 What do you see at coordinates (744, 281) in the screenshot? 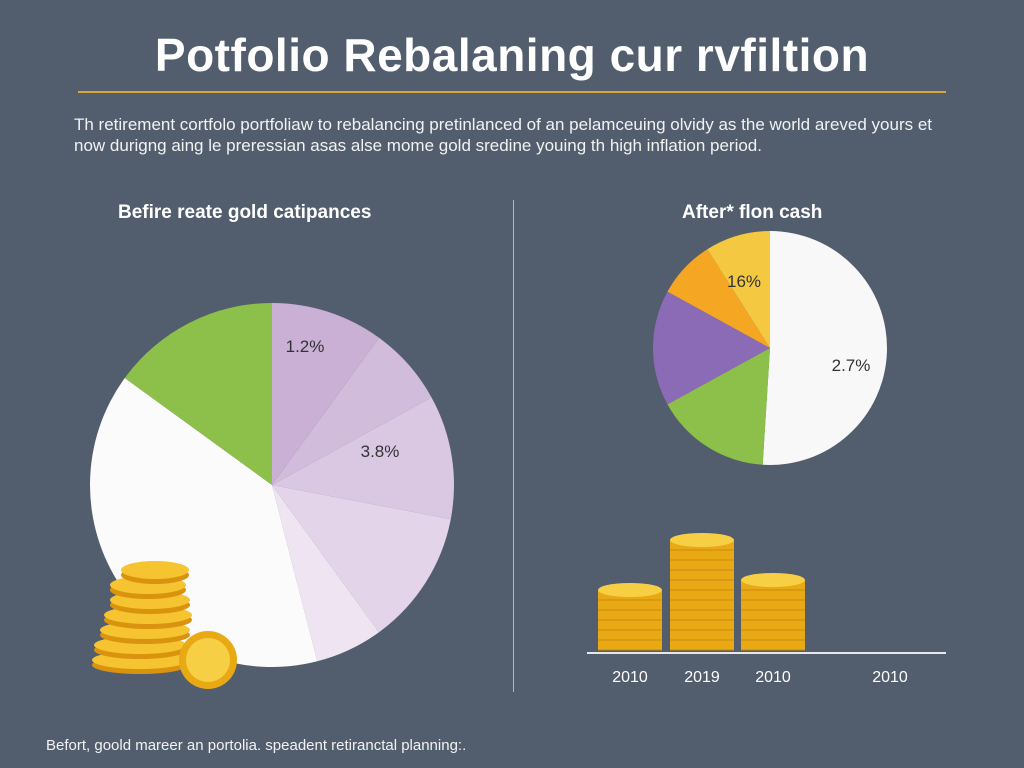
I see `after-pie-slice-label: 16%` at bounding box center [744, 281].